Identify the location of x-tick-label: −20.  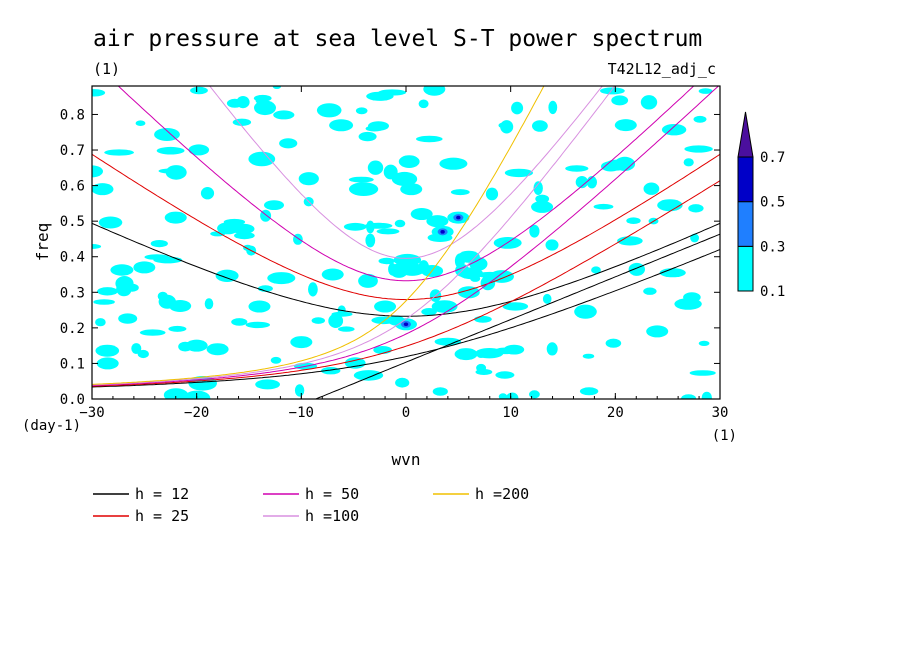
(196, 413).